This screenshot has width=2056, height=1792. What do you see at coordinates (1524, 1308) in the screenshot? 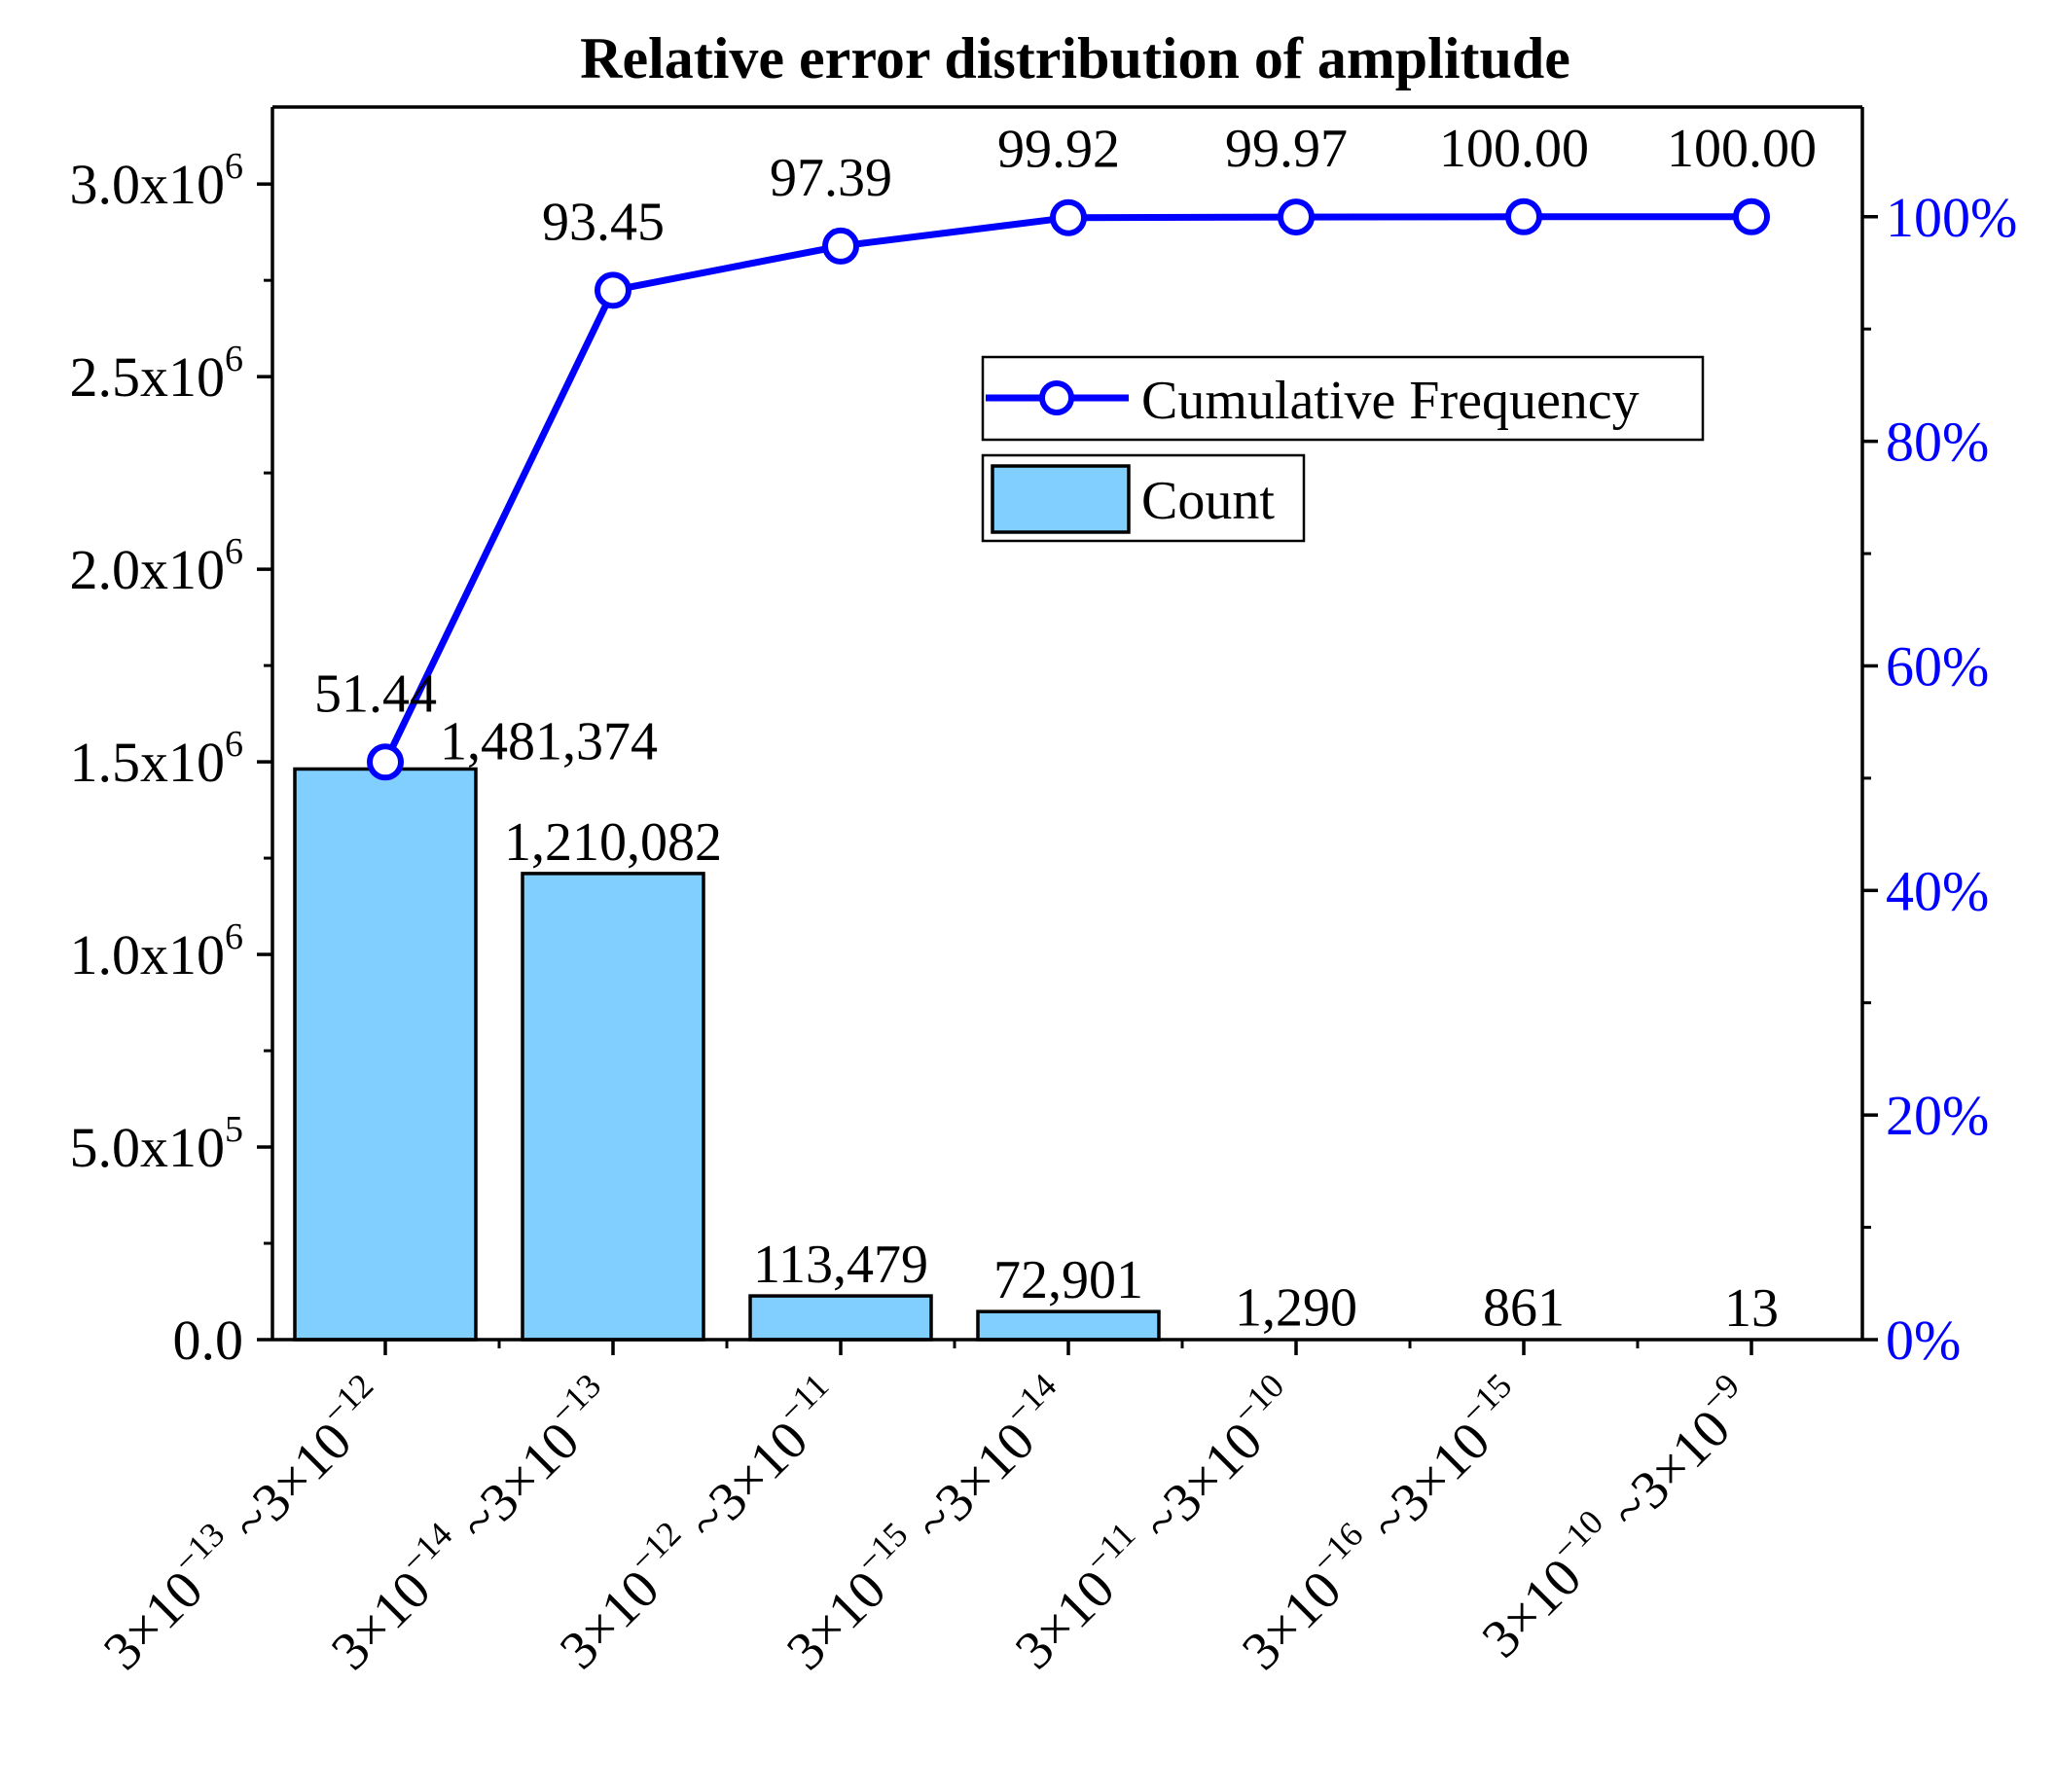
I see `bar-value-label: 861` at bounding box center [1524, 1308].